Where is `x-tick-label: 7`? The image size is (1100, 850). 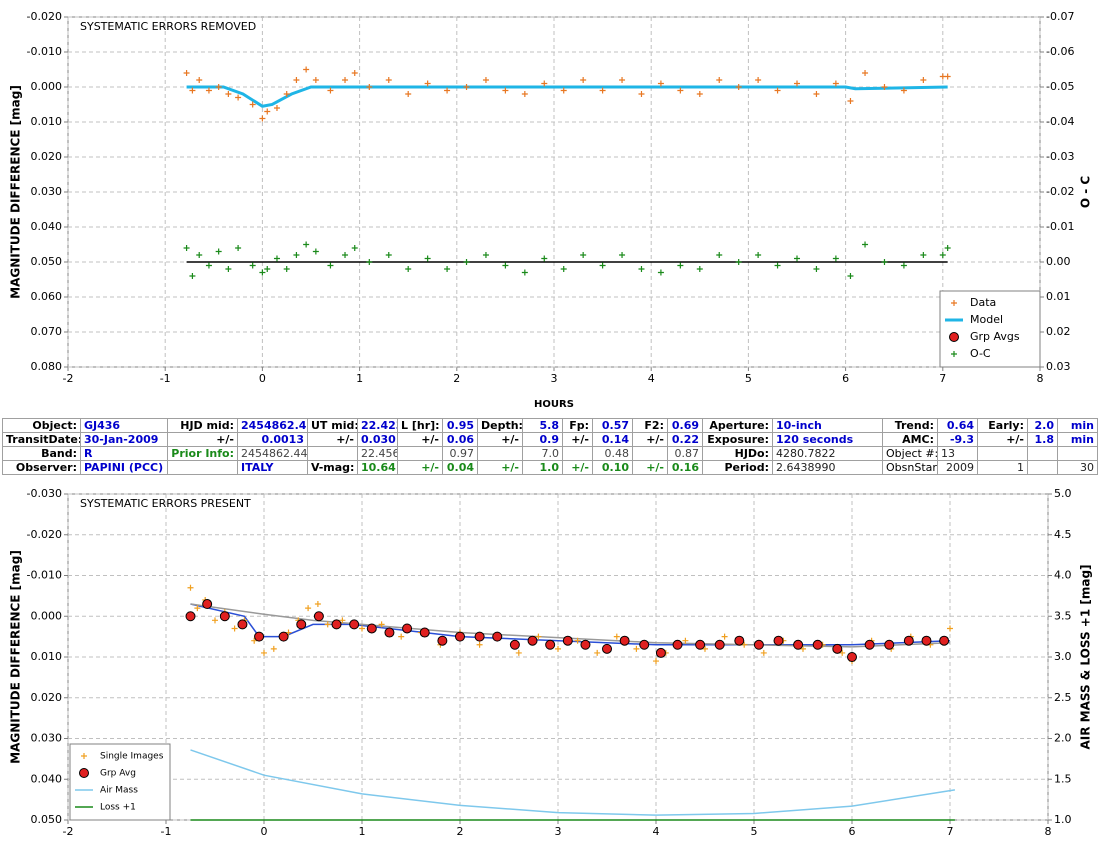
x-tick-label: 7 is located at coordinates (942, 378).